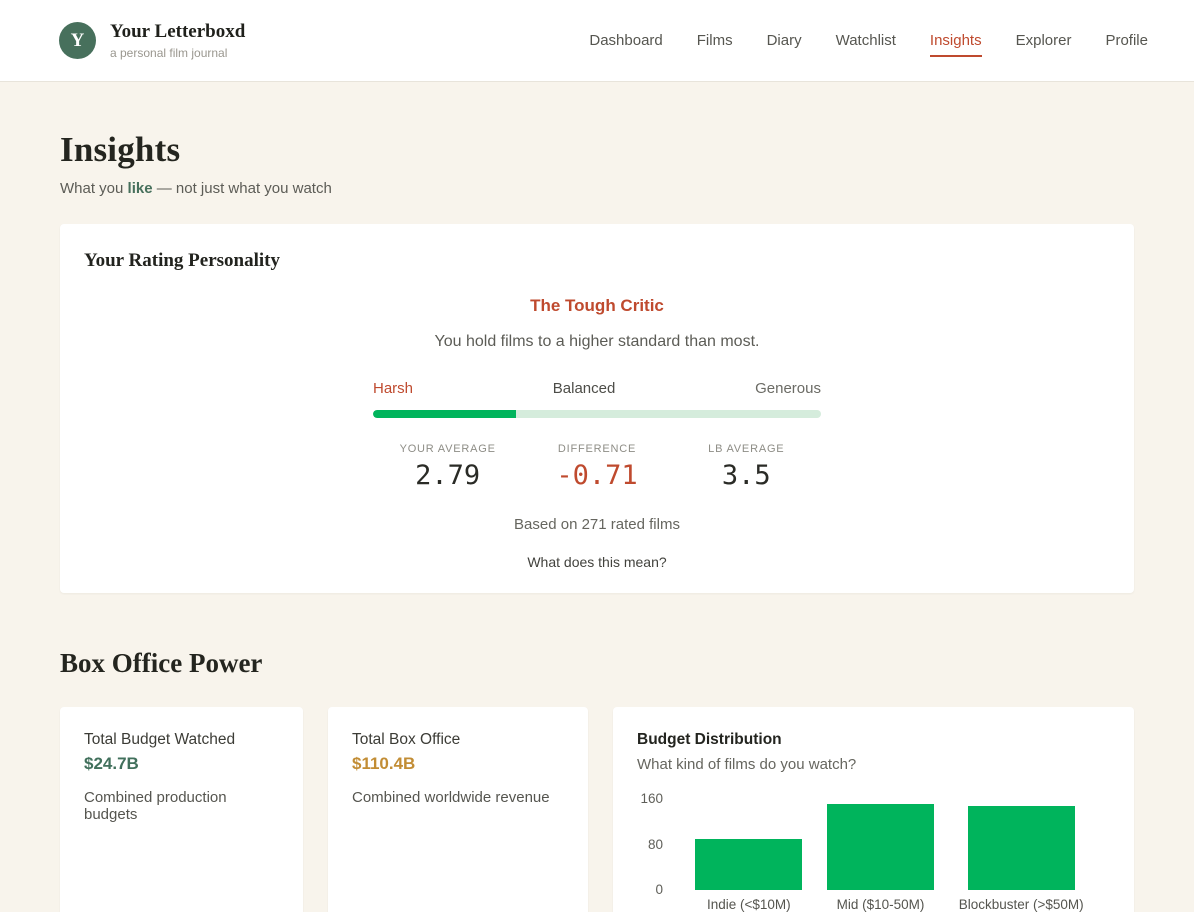 The height and width of the screenshot is (912, 1194). Describe the element at coordinates (597, 188) in the screenshot. I see `page-subtitle: What you like — not just what you watch` at that location.